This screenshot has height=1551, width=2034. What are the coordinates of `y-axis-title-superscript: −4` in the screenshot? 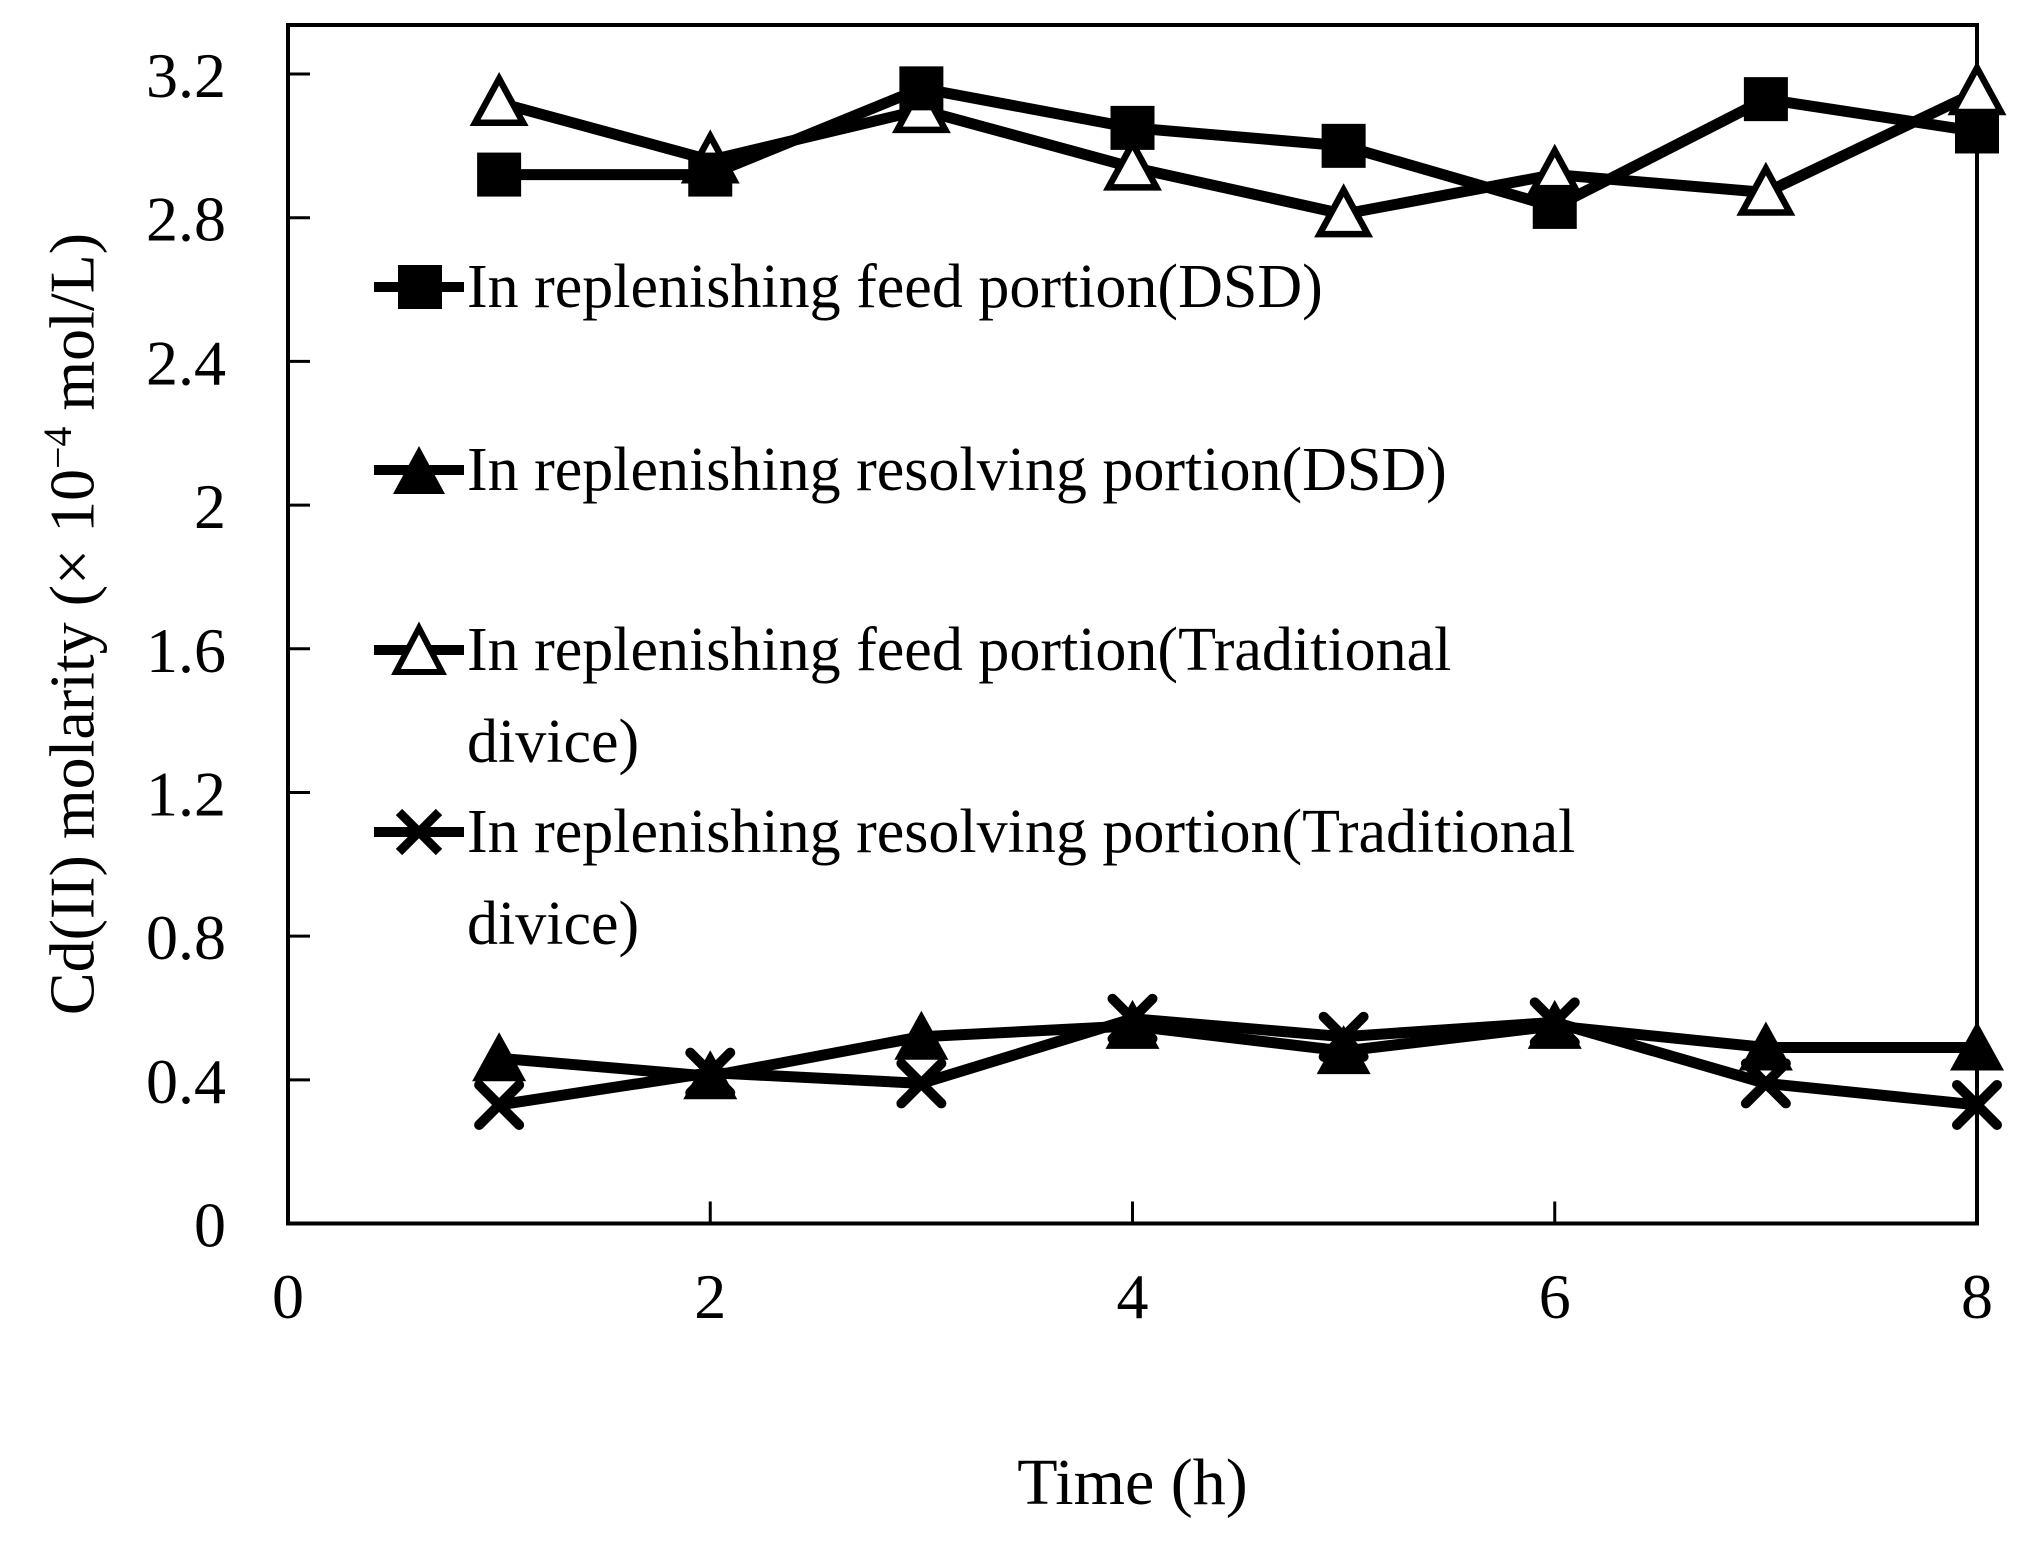 It's located at (58, 447).